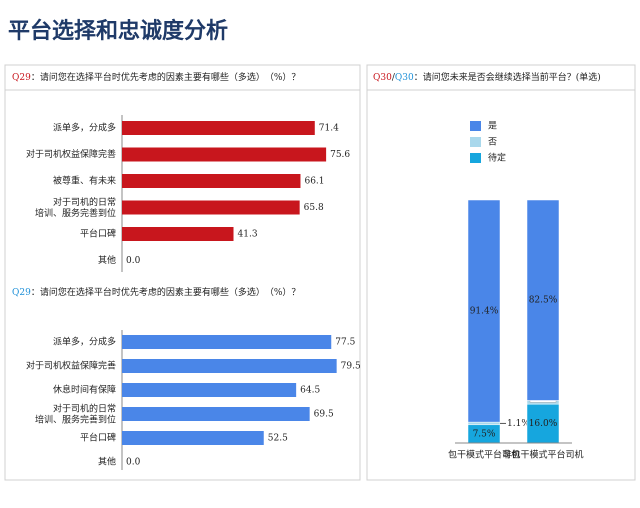 The image size is (640, 508). I want to click on value-label: 7.5%, so click(484, 434).